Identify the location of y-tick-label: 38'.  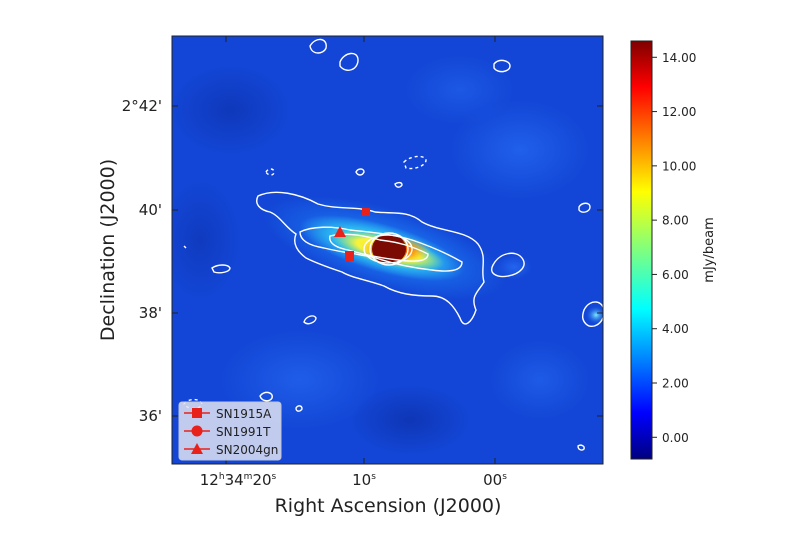
(150, 313).